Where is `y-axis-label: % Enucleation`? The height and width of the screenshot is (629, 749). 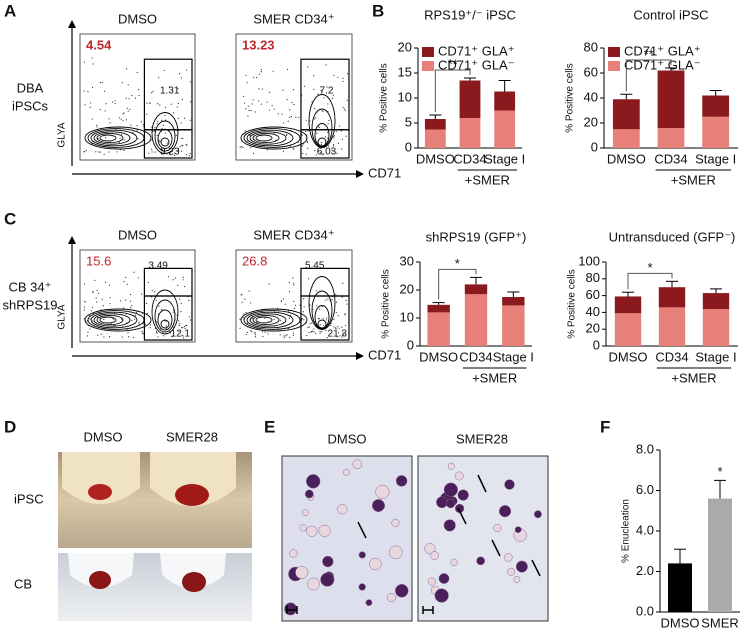 y-axis-label: % Enucleation is located at coordinates (626, 531).